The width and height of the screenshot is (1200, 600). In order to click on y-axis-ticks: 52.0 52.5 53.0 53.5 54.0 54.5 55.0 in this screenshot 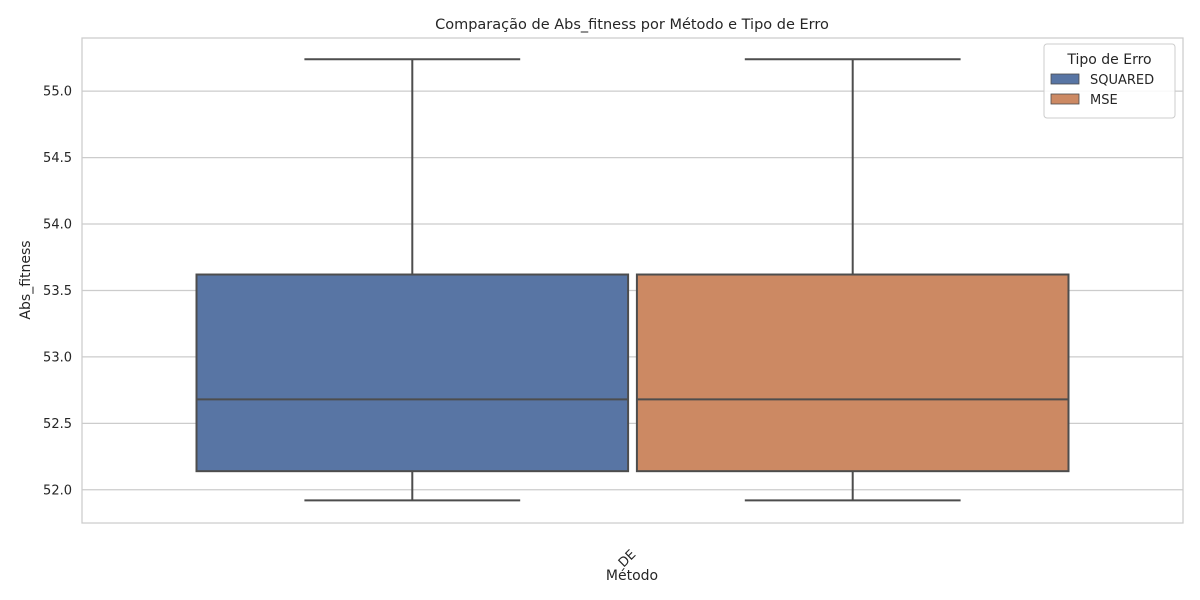, I will do `click(57, 292)`.